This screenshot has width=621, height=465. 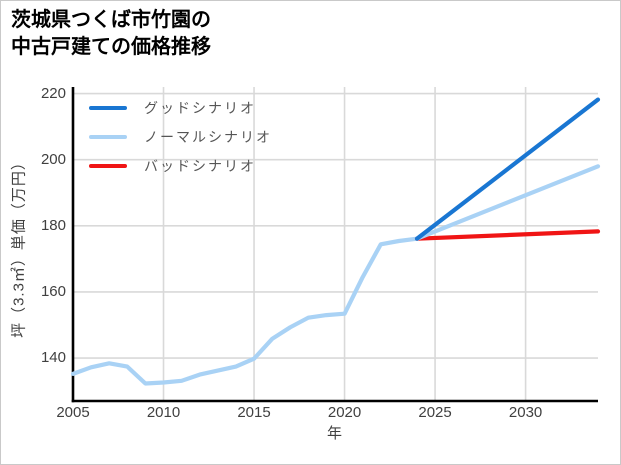 I want to click on chart-title-line2: 中古戸建ての価格推移, so click(x=111, y=47).